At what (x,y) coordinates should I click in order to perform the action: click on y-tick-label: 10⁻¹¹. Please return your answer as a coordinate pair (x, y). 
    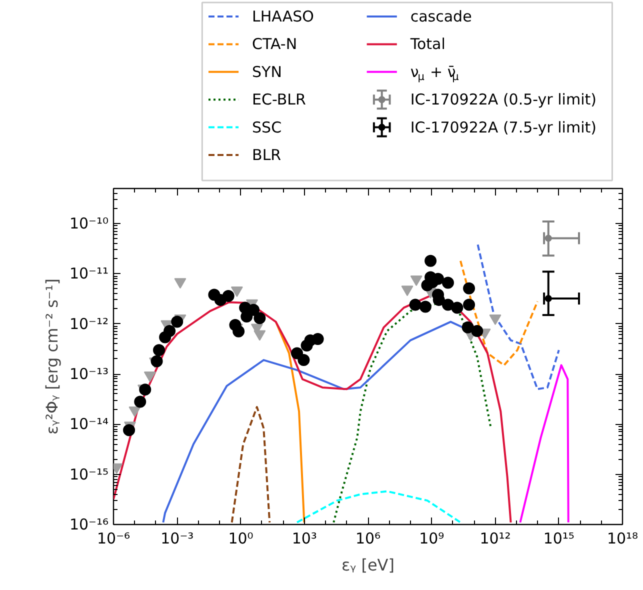
    Looking at the image, I should click on (88, 273).